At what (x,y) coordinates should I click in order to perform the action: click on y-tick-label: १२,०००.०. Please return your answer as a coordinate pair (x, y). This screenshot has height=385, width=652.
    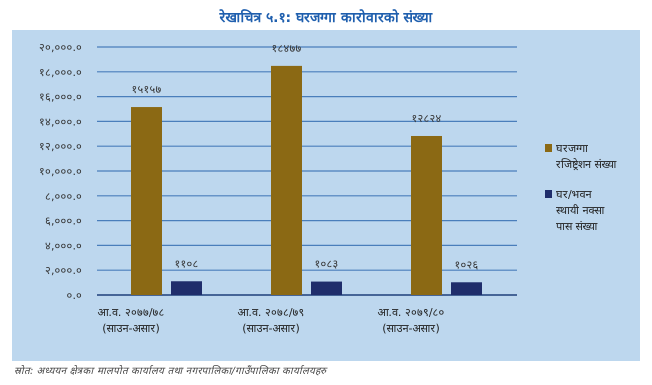
    Looking at the image, I should click on (60, 147).